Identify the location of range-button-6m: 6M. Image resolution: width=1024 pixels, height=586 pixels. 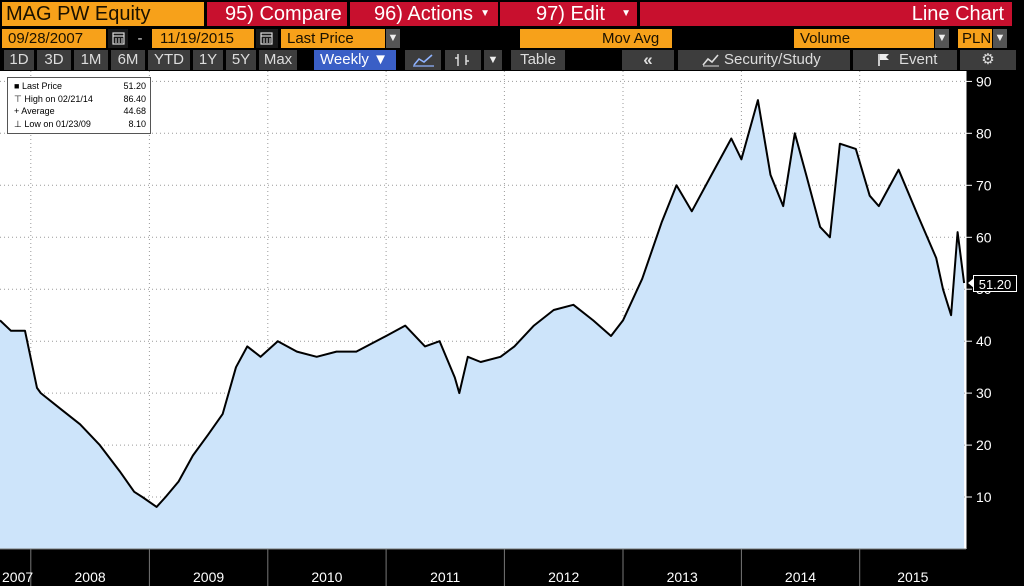
(128, 60).